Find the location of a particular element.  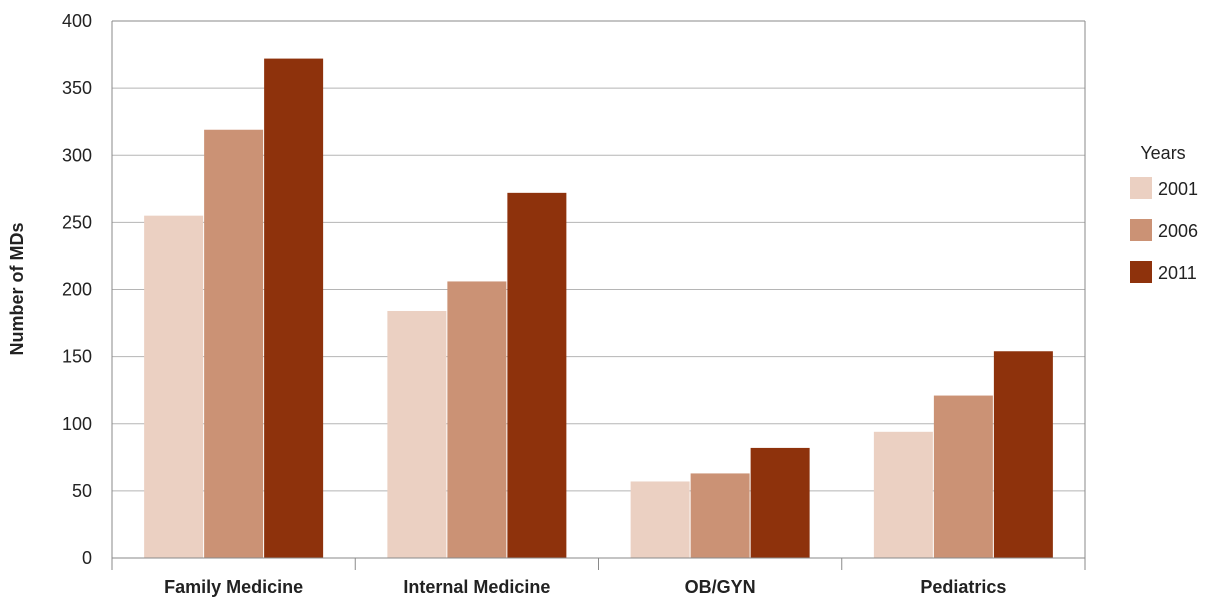

y-tick-label: 300 is located at coordinates (77, 155).